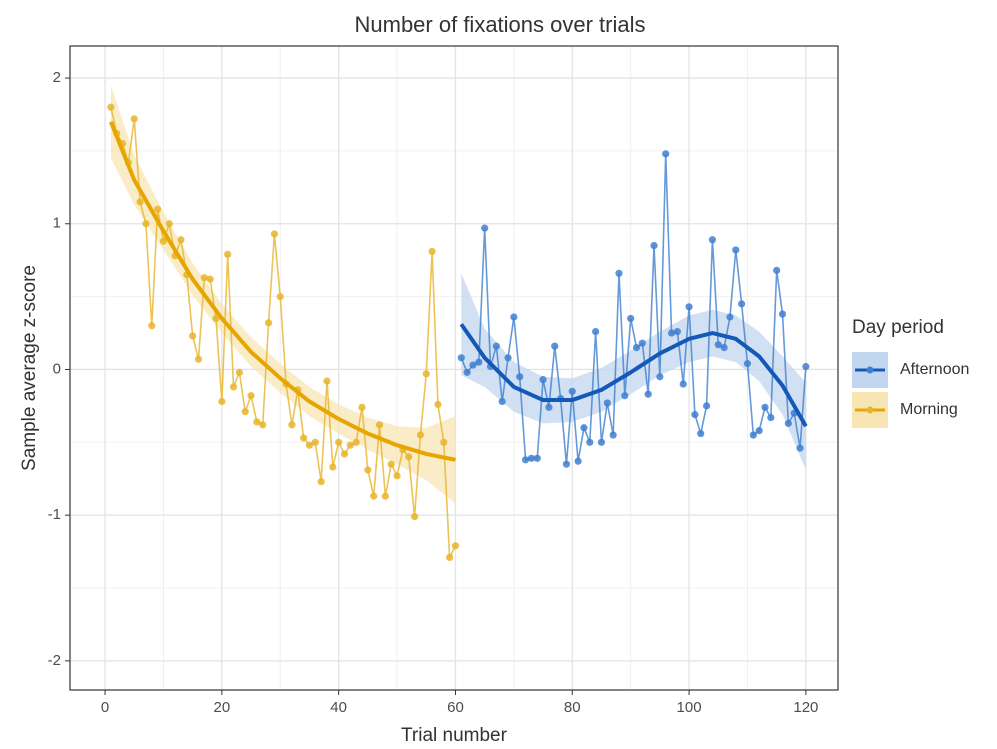 The image size is (997, 749). I want to click on fit-line, so click(633, 375).